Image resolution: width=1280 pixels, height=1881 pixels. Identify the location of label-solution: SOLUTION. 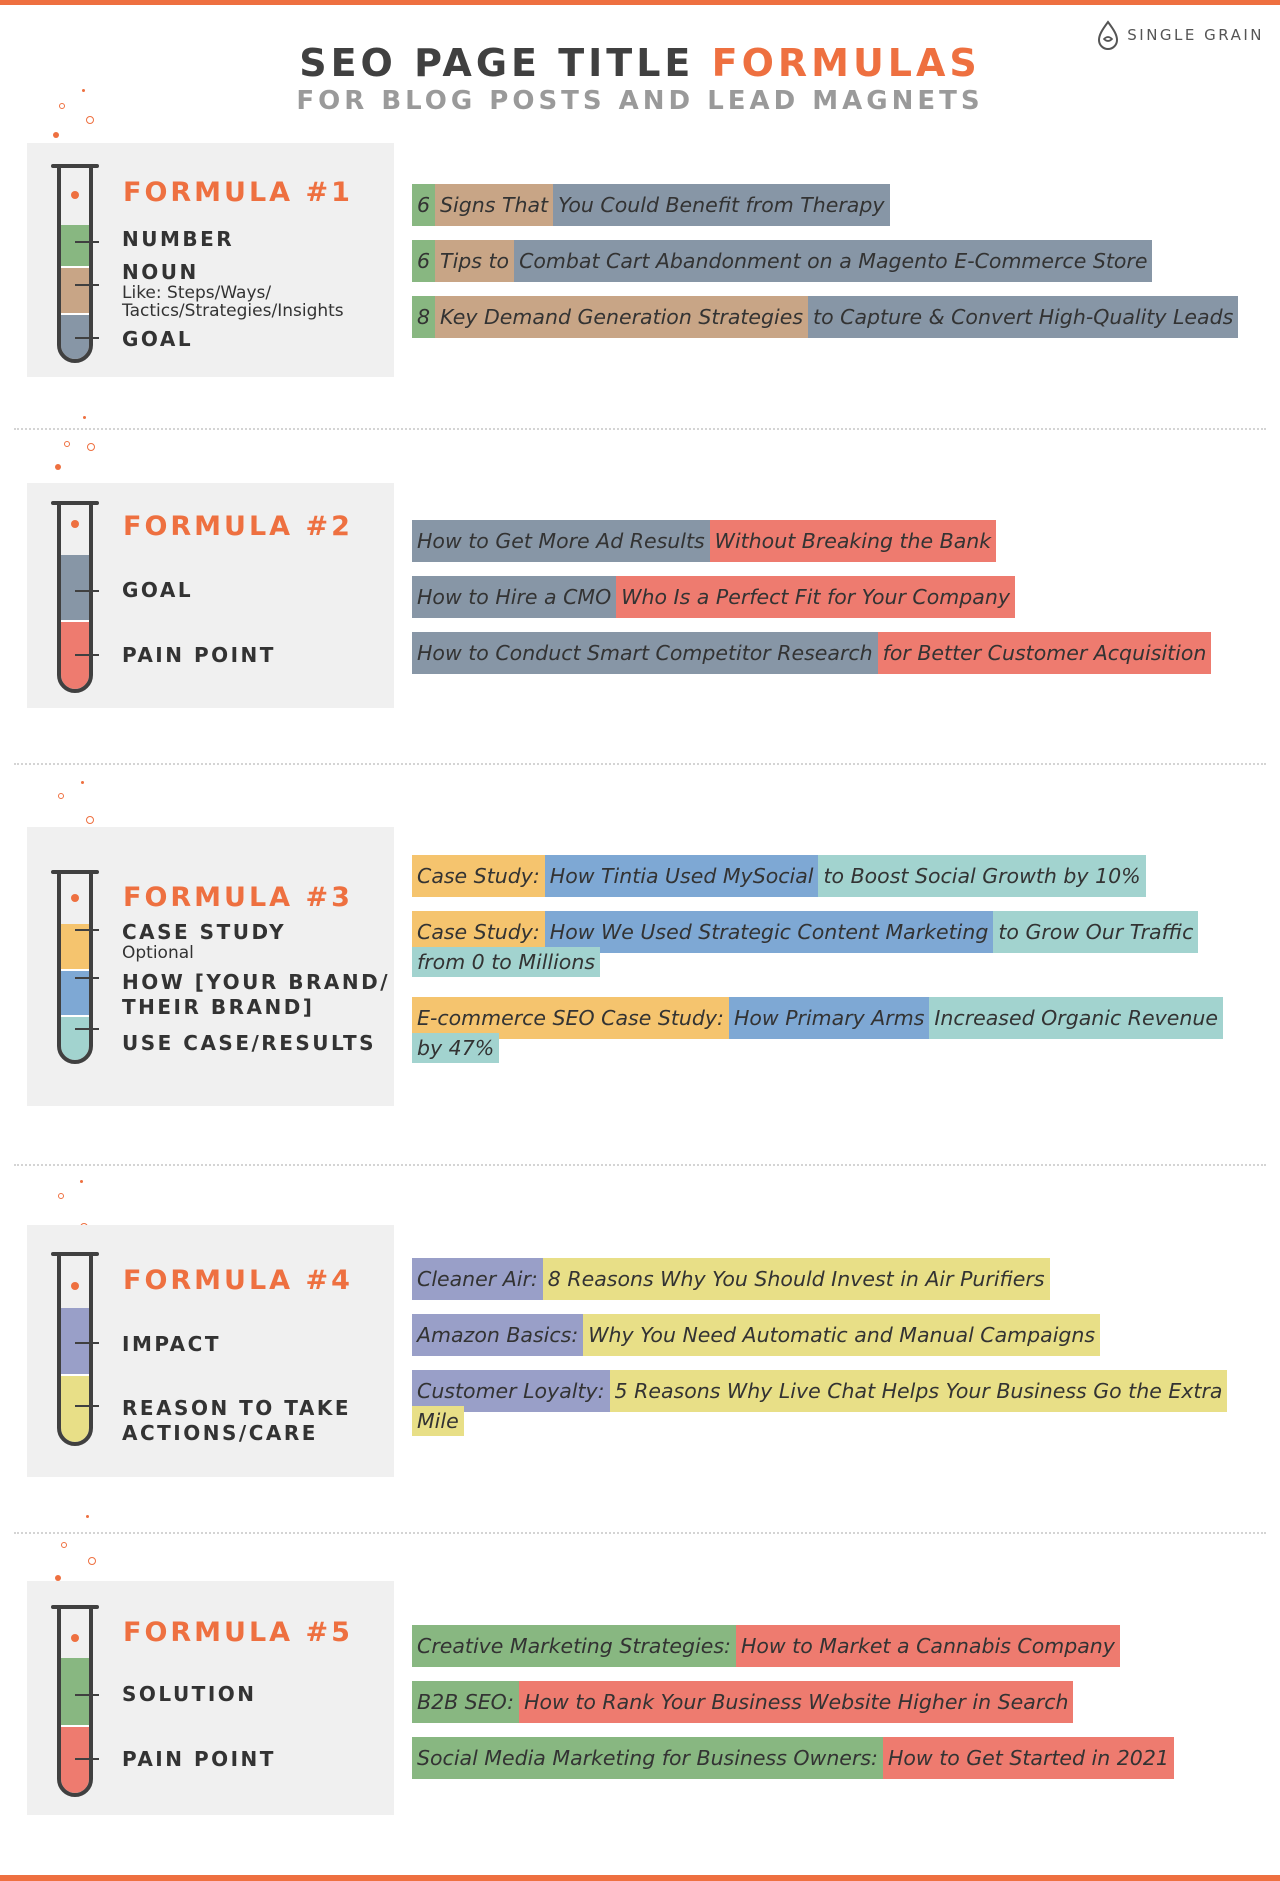
(189, 1694).